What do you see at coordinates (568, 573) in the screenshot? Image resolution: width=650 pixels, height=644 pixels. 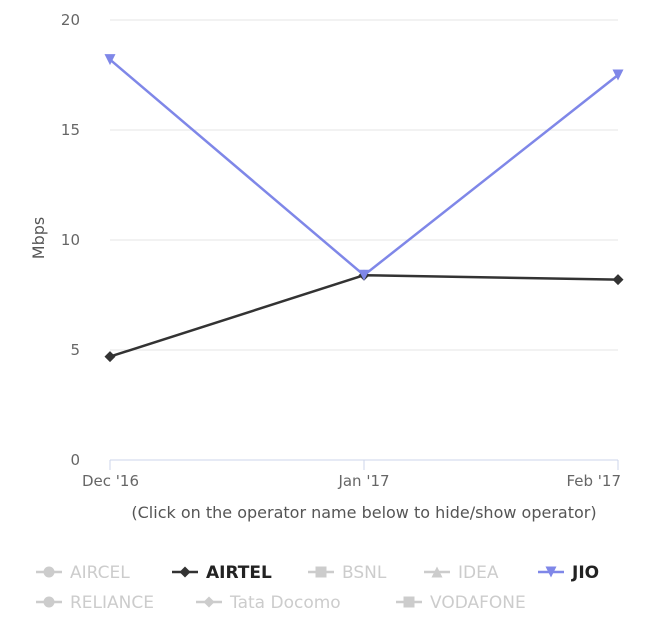 I see `legend-item-jio: JIO` at bounding box center [568, 573].